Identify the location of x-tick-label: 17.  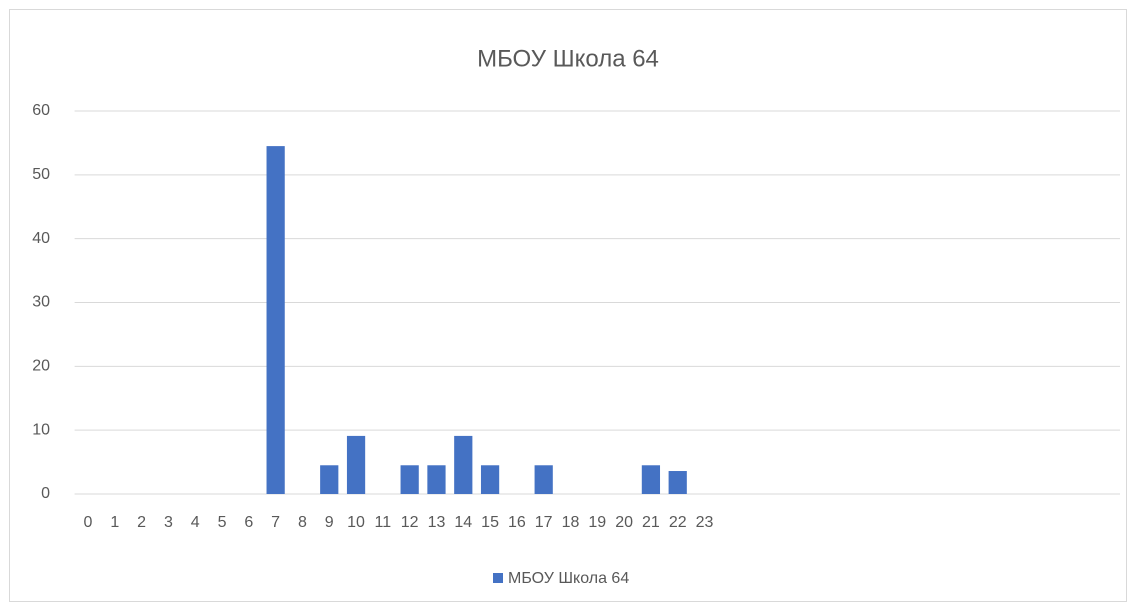
(544, 522).